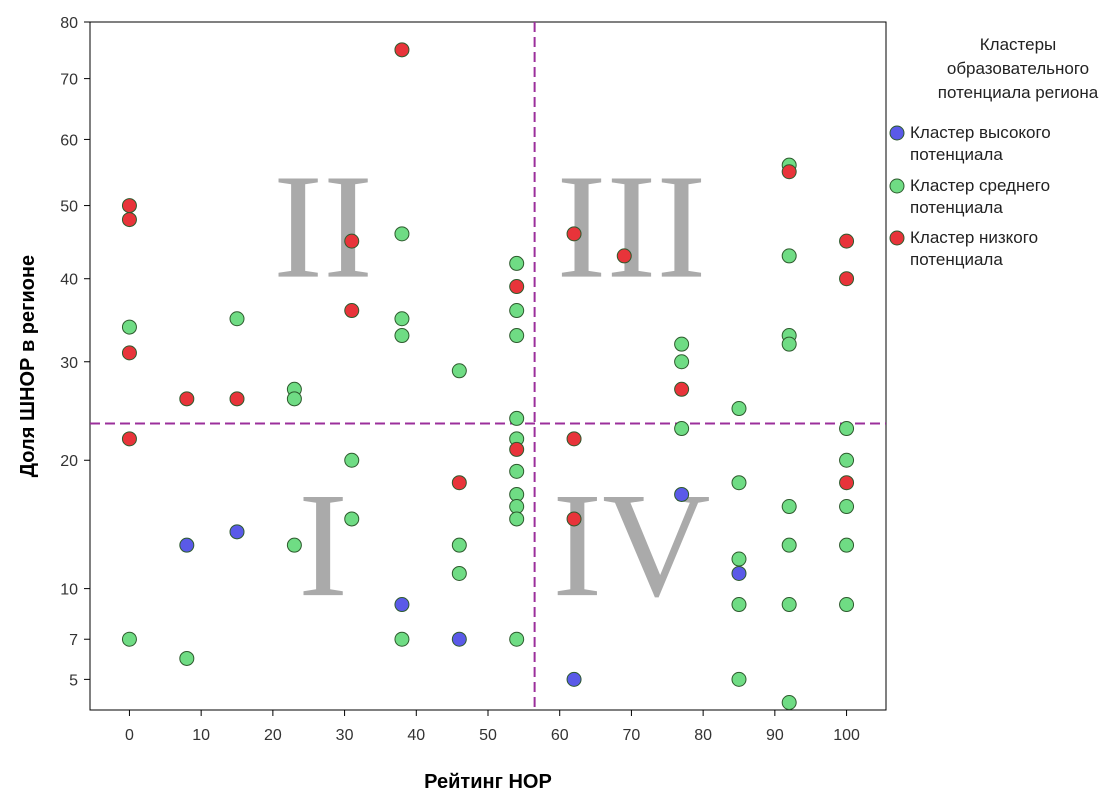 The height and width of the screenshot is (792, 1110). I want to click on y-tick-label: 40, so click(69, 280).